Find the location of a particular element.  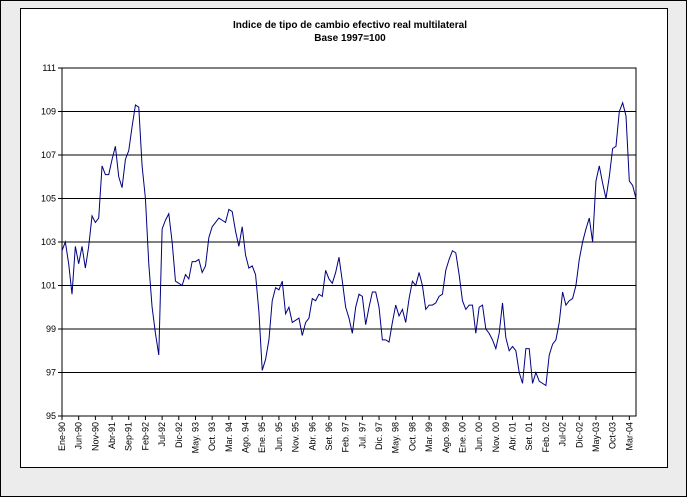

x-tick-label: Jul-92 is located at coordinates (162, 434).